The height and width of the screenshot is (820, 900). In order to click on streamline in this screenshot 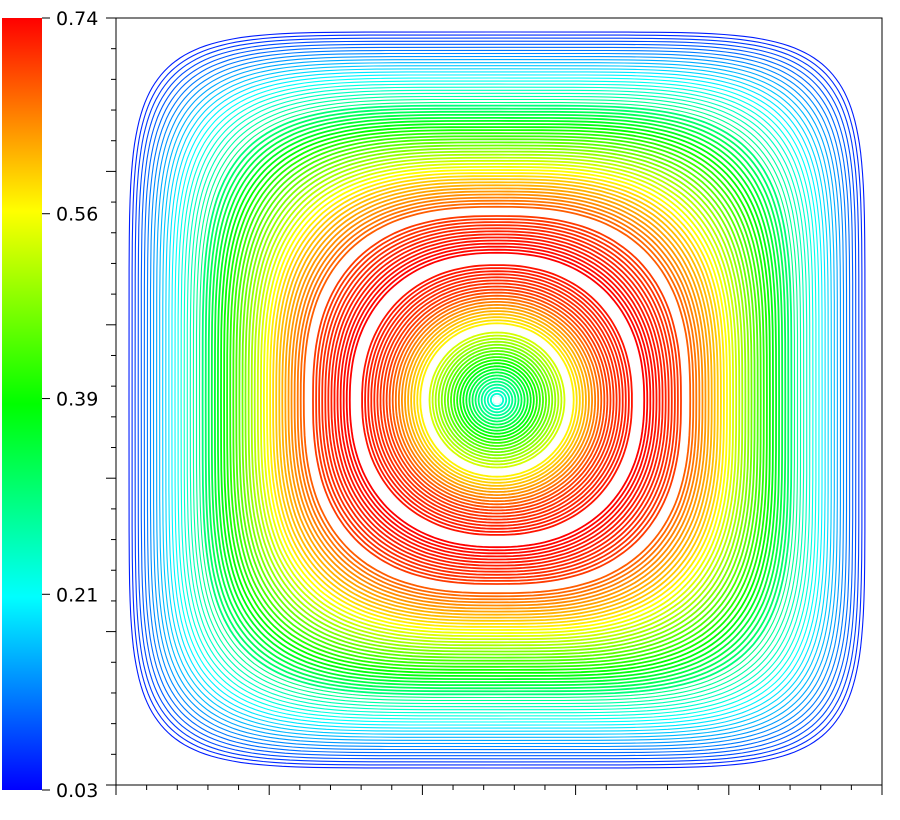, I will do `click(497, 400)`.